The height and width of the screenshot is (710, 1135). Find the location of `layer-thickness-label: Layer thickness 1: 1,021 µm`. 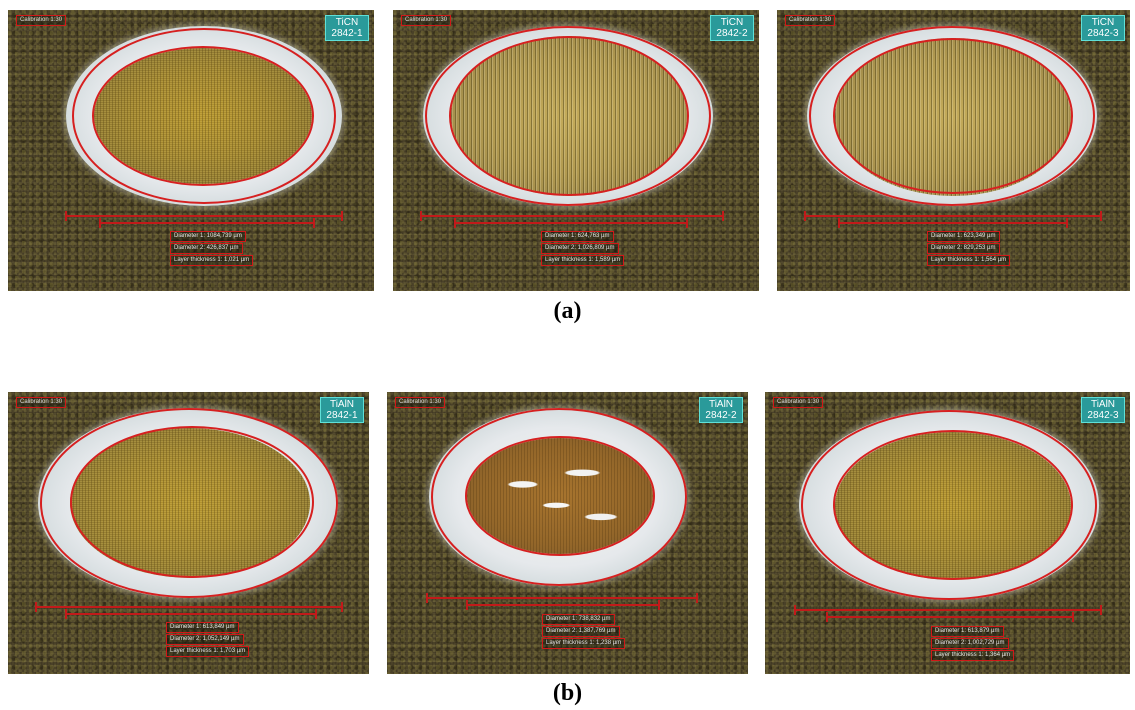

layer-thickness-label: Layer thickness 1: 1,021 µm is located at coordinates (212, 260).